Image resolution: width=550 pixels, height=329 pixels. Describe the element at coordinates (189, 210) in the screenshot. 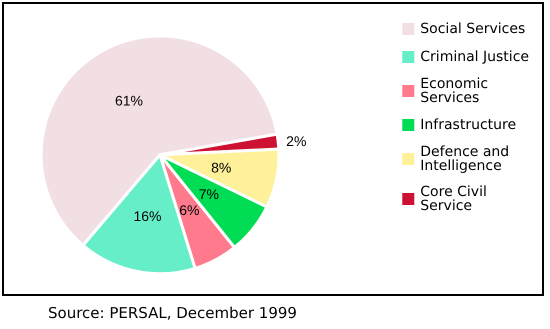

I see `data-label: 6%` at that location.